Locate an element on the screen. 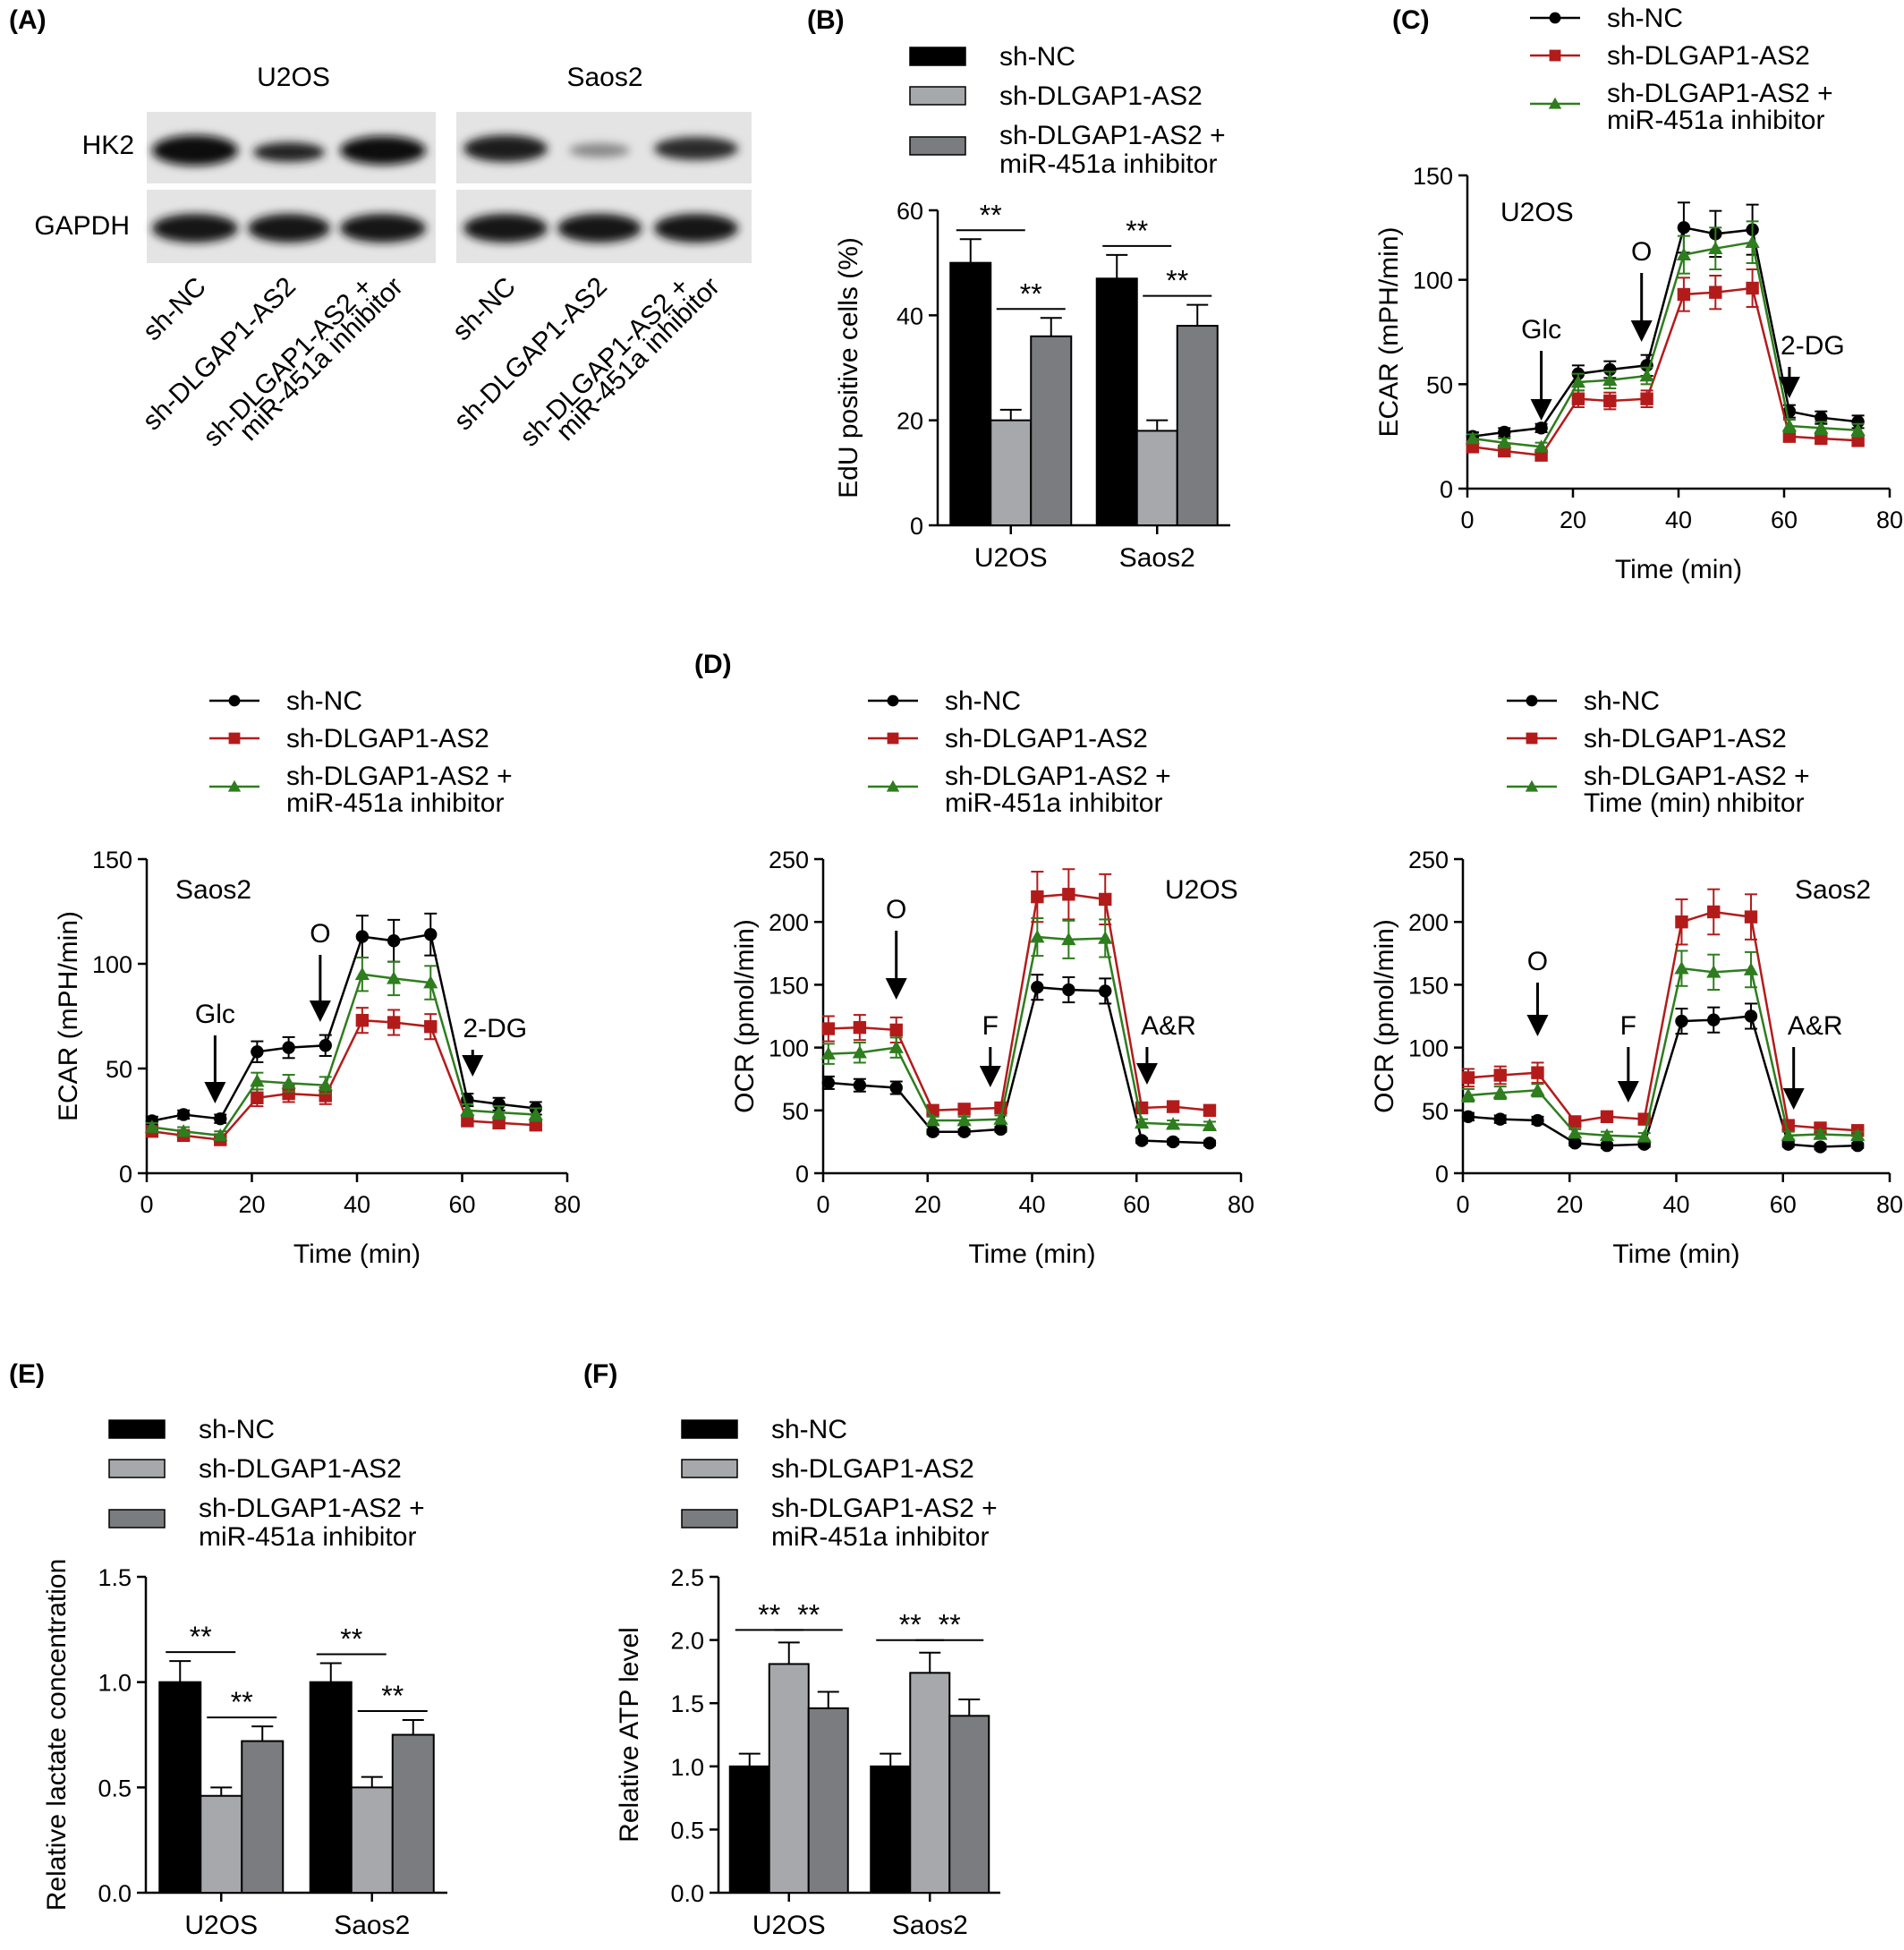 The image size is (1904, 1950). chart-e-legend-label-3: miR-451a inhibitor is located at coordinates (307, 1537).